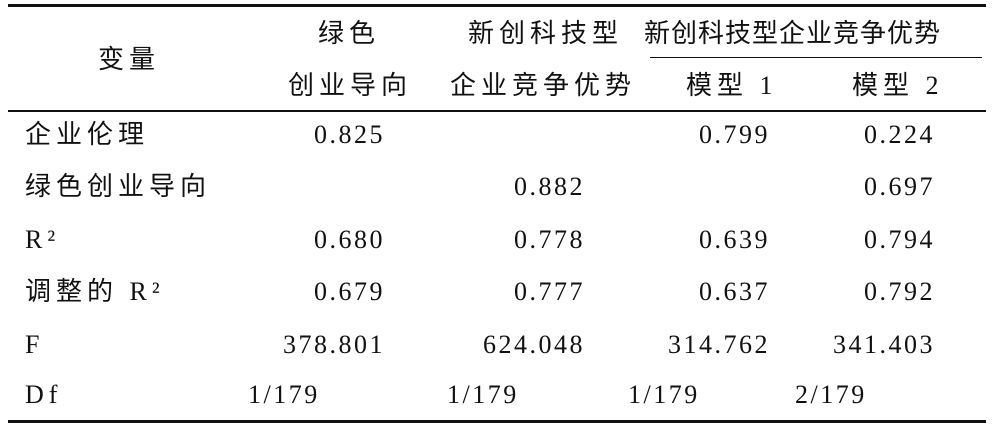 The height and width of the screenshot is (432, 992). I want to click on group-rule, so click(816, 57).